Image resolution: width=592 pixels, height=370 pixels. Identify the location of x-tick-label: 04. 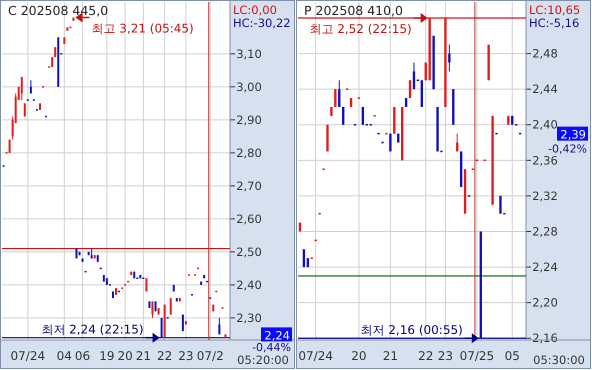
(64, 356).